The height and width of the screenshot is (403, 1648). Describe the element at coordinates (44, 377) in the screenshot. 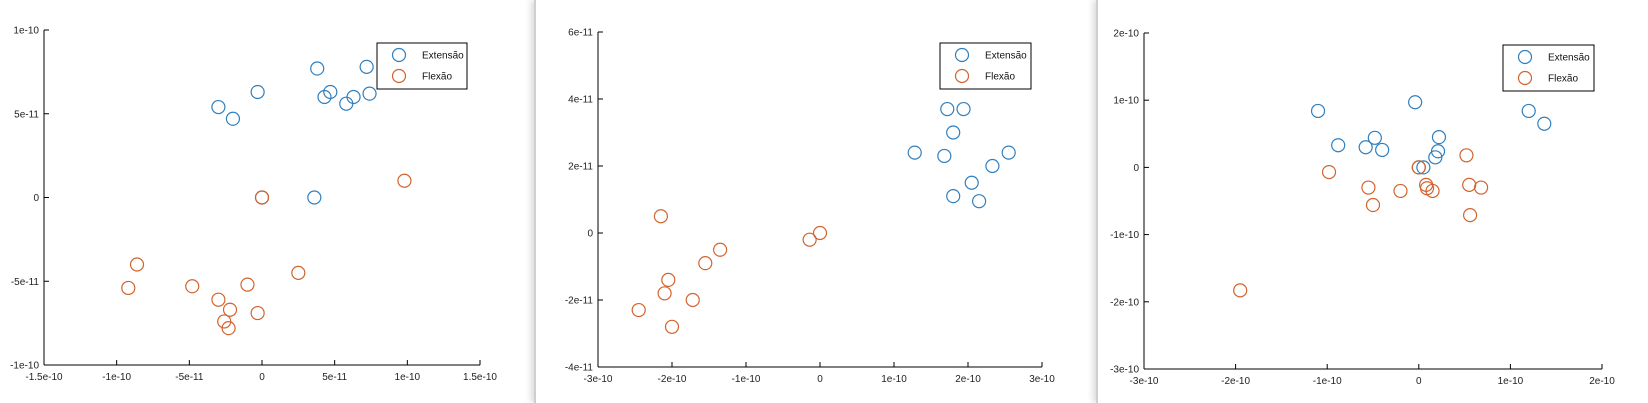

I see `x-tick-label: -1.5e-10` at that location.